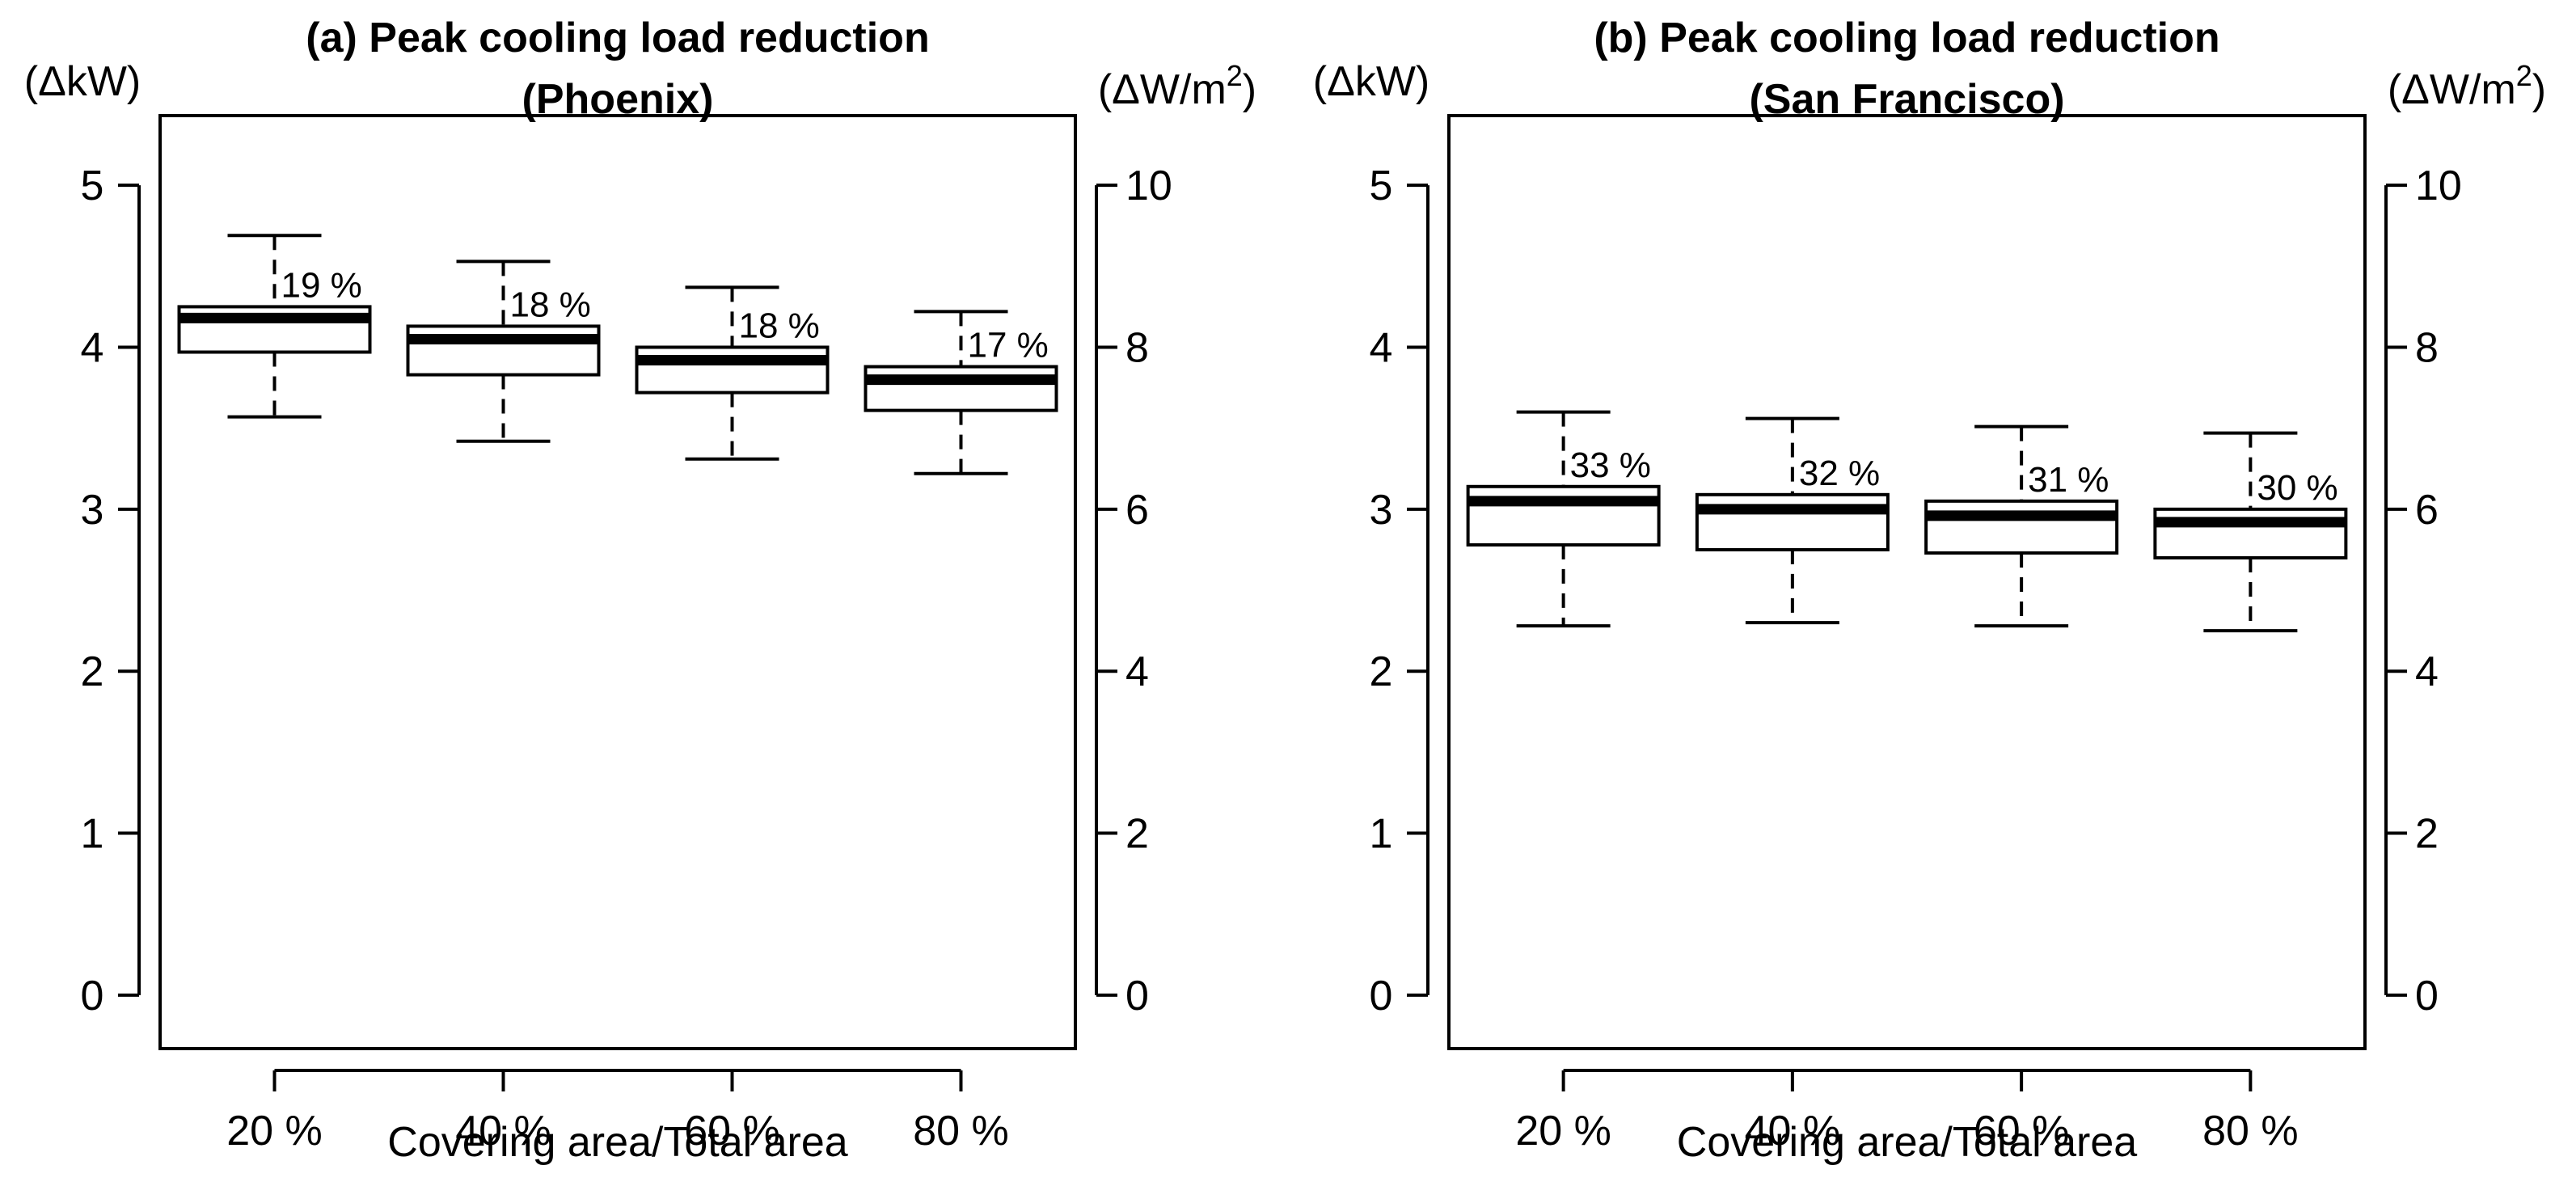  Describe the element at coordinates (1906, 38) in the screenshot. I see `chart-title-line1: (b) Peak cooling load reduction` at that location.